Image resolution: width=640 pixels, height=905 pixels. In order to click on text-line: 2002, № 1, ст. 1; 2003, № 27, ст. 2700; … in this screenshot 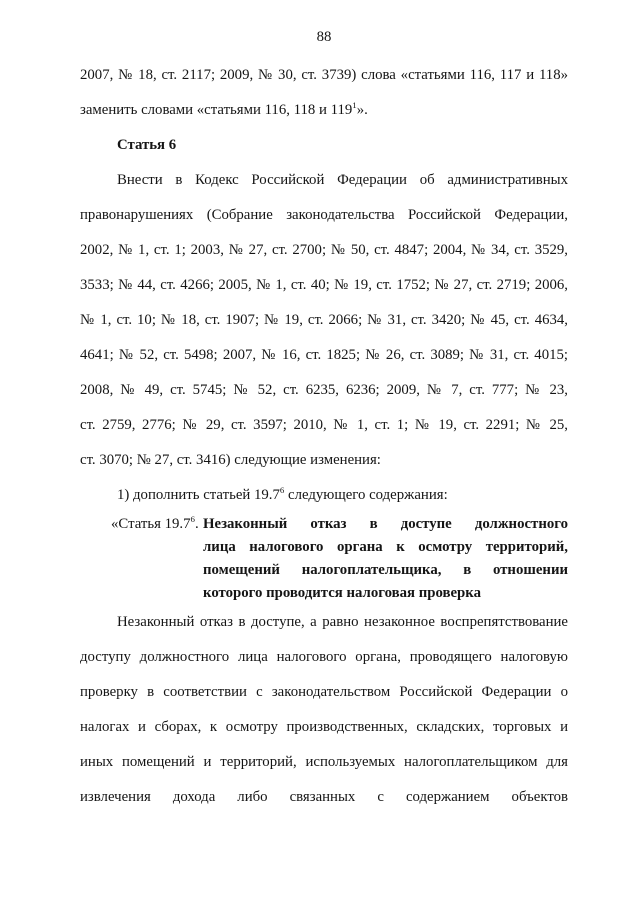, I will do `click(324, 250)`.